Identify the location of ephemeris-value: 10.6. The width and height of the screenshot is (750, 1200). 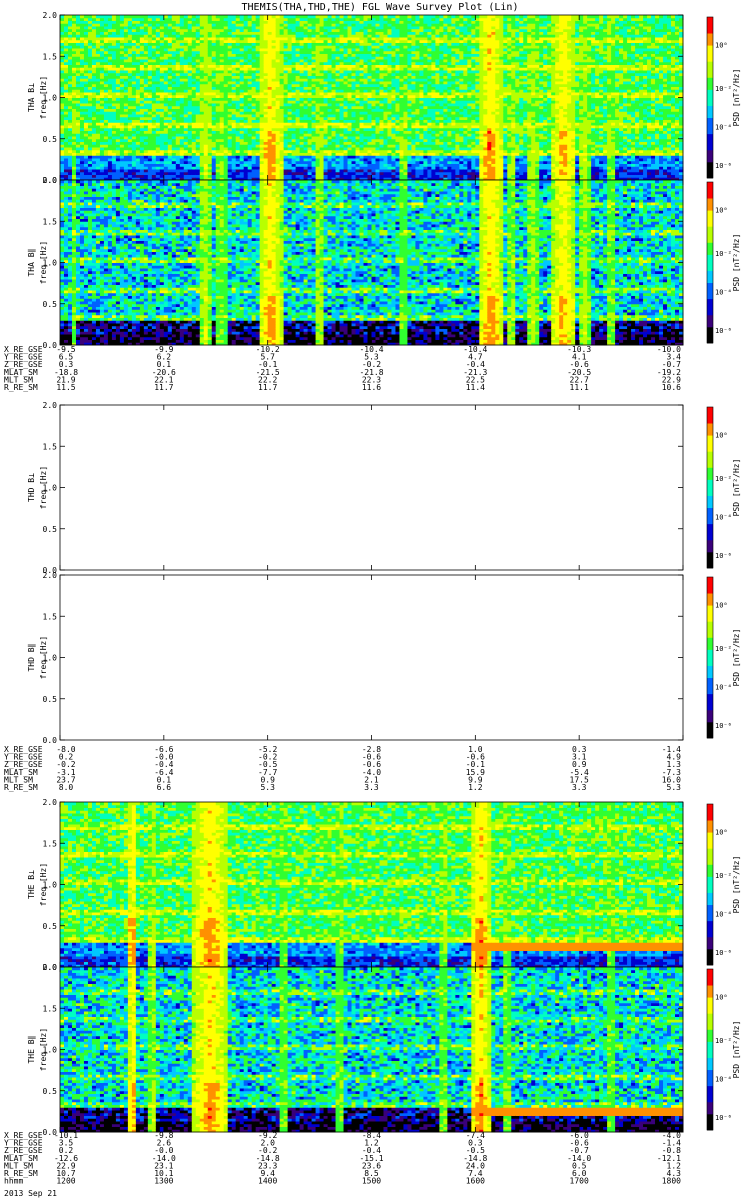
(671, 387).